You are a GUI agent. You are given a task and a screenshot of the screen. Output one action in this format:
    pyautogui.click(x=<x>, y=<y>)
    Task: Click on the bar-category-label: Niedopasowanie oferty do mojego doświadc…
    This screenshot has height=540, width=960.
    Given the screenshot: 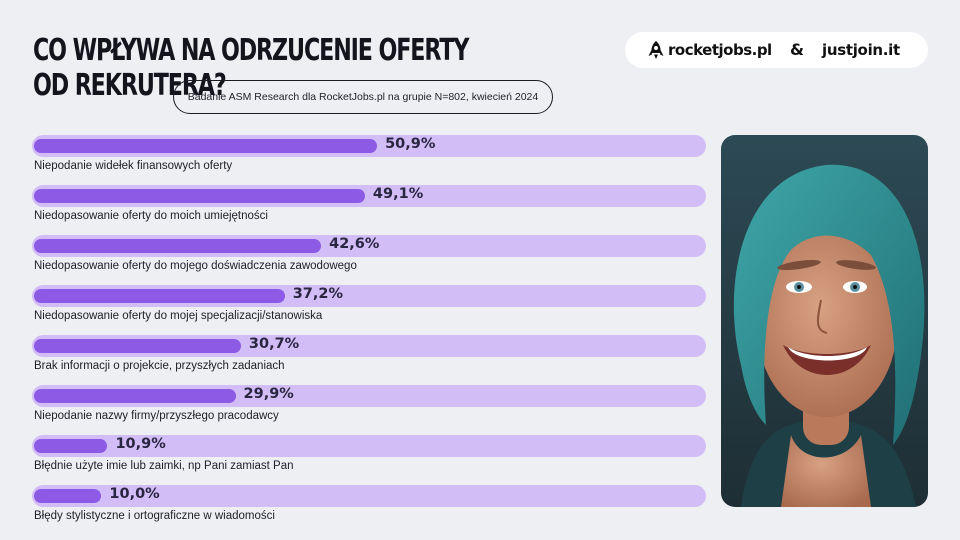 What is the action you would take?
    pyautogui.click(x=195, y=266)
    